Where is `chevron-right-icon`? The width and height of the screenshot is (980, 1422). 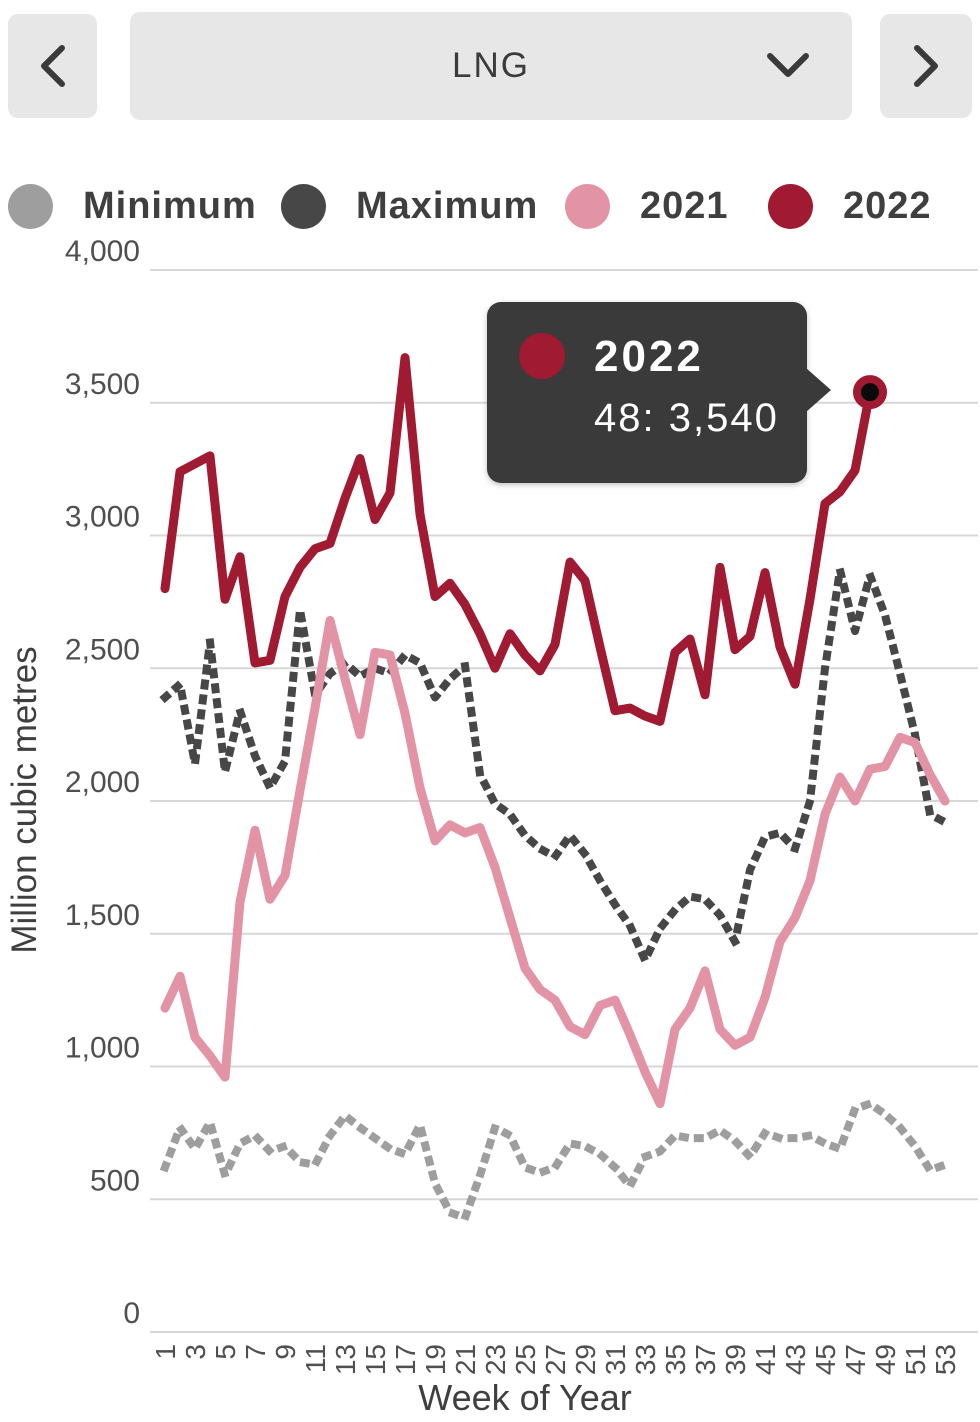 chevron-right-icon is located at coordinates (926, 66).